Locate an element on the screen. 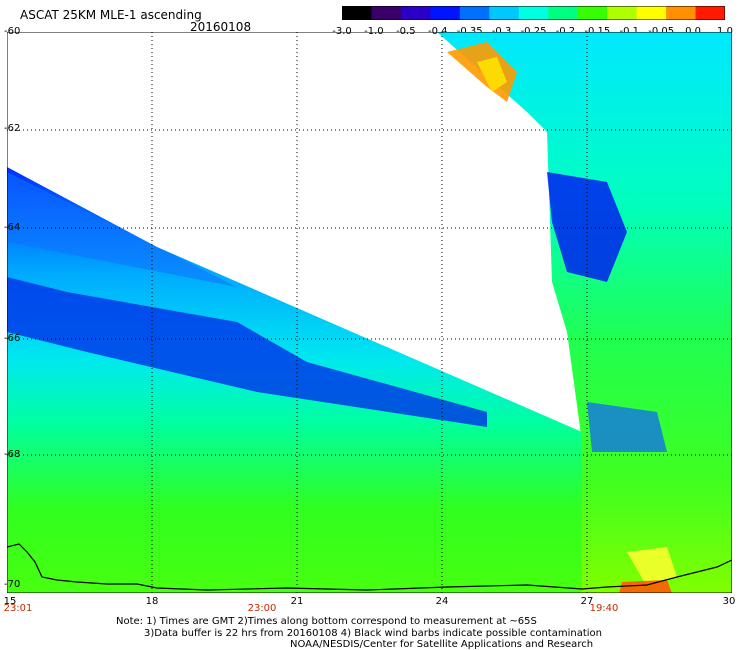 This screenshot has height=650, width=740. x-axis-label-15: 15 is located at coordinates (10, 601).